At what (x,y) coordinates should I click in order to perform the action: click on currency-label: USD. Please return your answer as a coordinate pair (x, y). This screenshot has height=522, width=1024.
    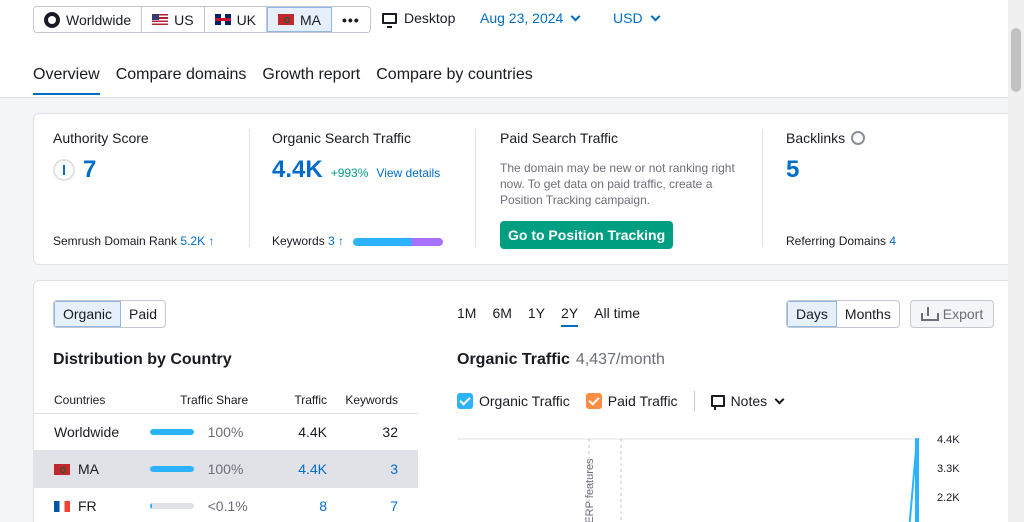
    Looking at the image, I should click on (628, 18).